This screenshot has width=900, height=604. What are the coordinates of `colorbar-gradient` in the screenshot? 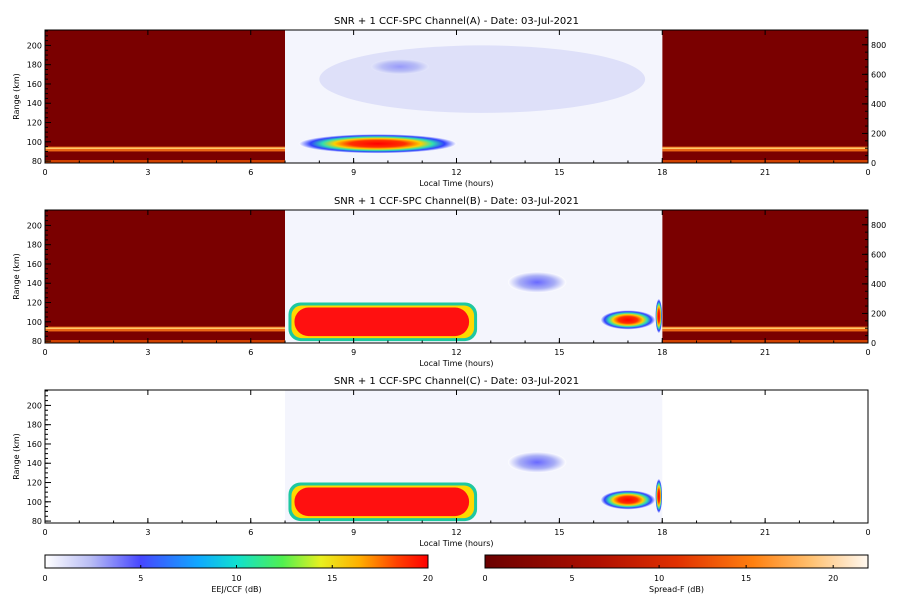 It's located at (676, 561).